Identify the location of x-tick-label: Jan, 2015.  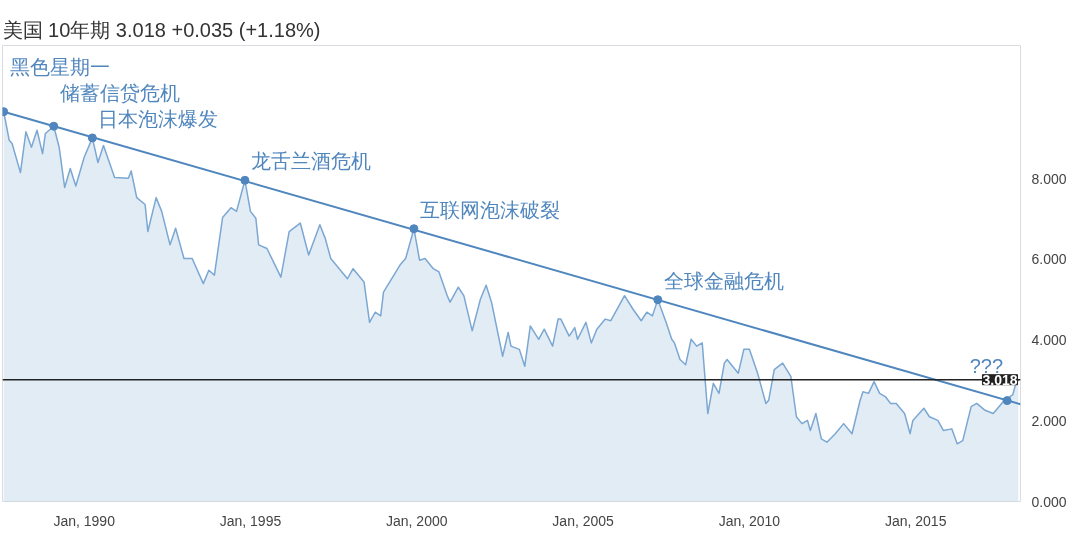
(915, 520).